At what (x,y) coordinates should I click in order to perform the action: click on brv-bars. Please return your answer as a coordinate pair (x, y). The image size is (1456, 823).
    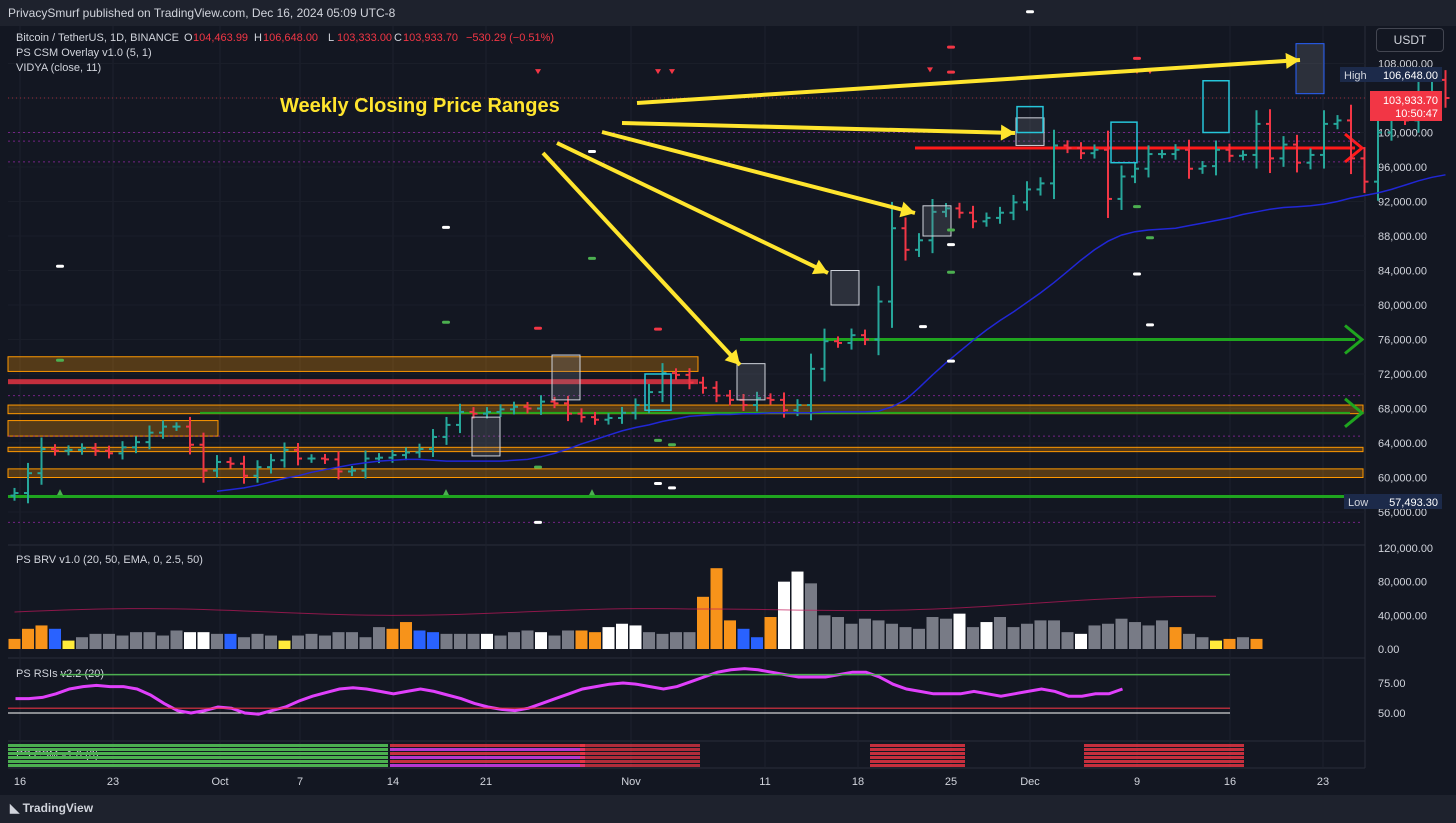
    Looking at the image, I should click on (635, 608).